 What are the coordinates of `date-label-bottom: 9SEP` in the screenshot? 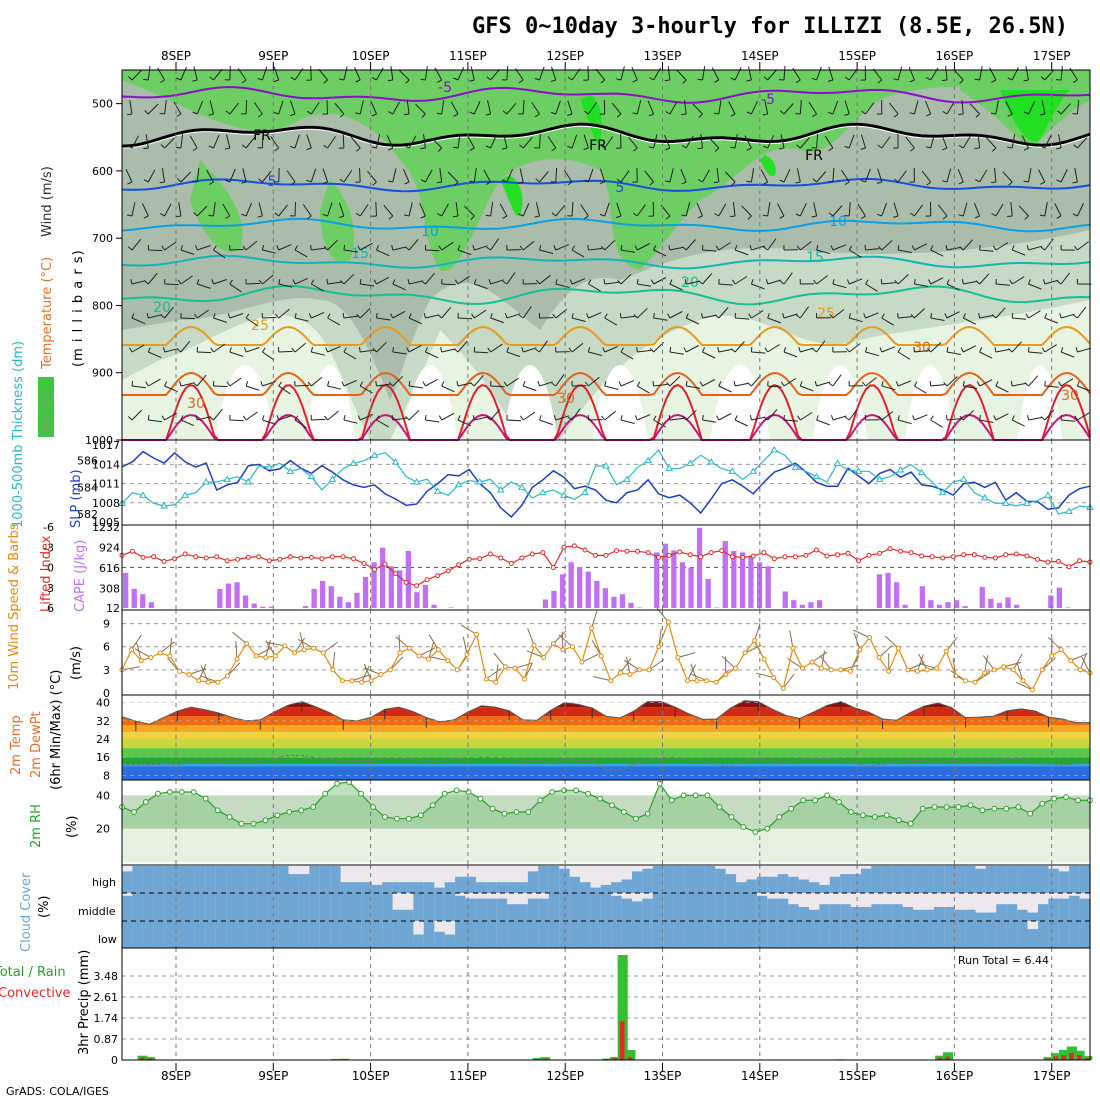 It's located at (273, 1076).